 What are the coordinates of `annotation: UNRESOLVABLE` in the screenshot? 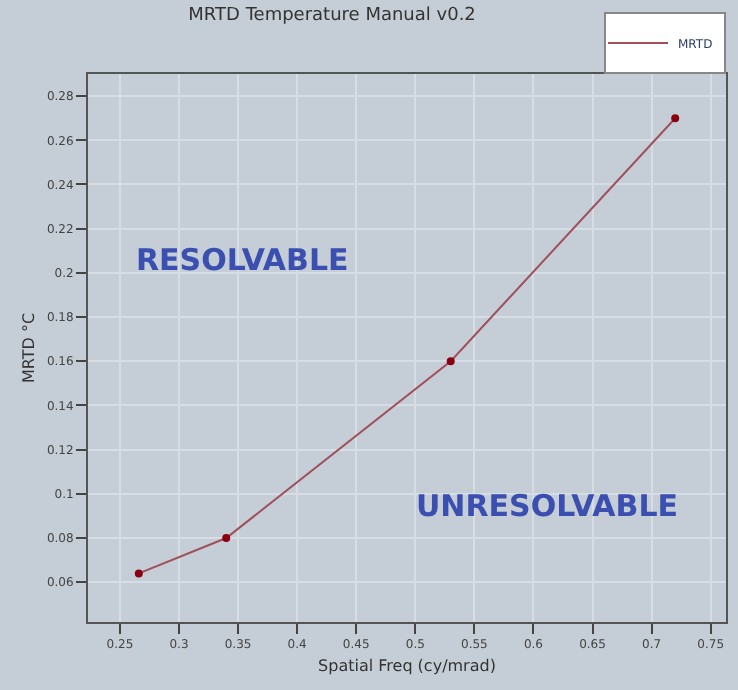 It's located at (547, 506).